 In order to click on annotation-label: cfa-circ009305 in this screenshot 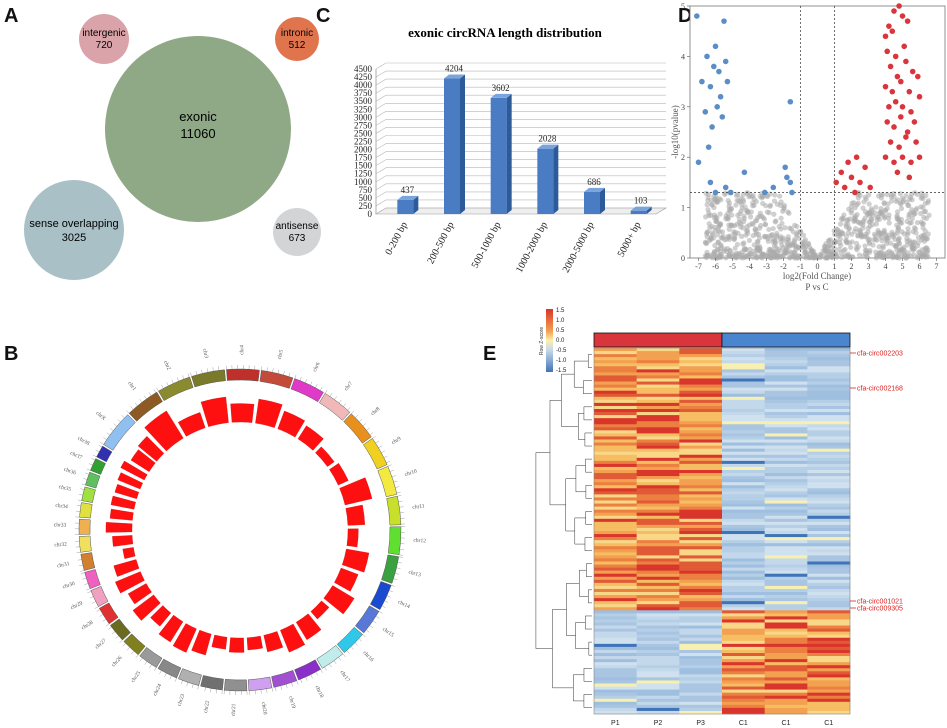, I will do `click(880, 609)`.